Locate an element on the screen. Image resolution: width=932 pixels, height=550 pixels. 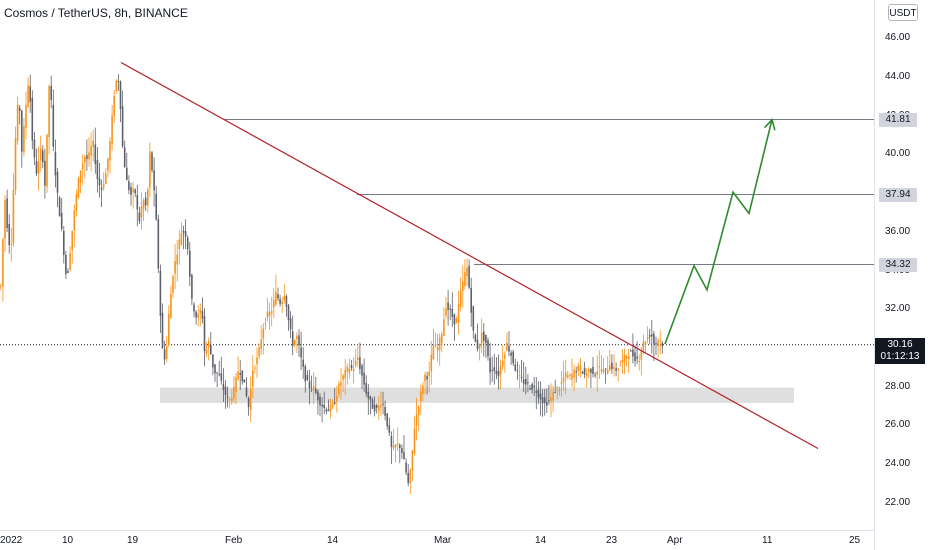
y-tick-label: 36.00 is located at coordinates (898, 231).